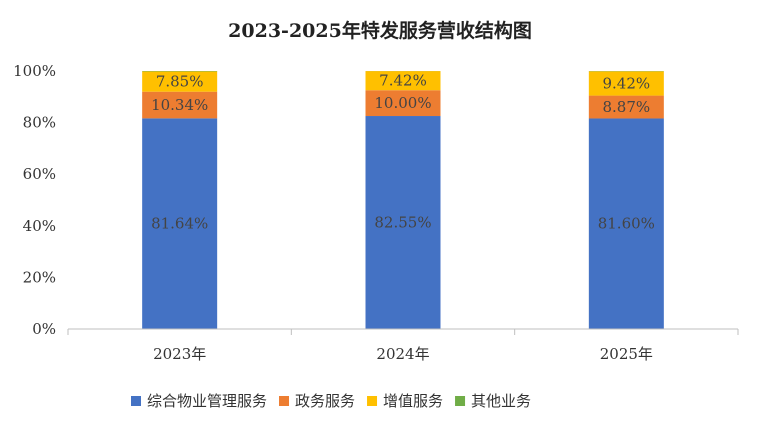 The height and width of the screenshot is (431, 761). Describe the element at coordinates (34, 71) in the screenshot. I see `y-tick-label: 100%` at that location.